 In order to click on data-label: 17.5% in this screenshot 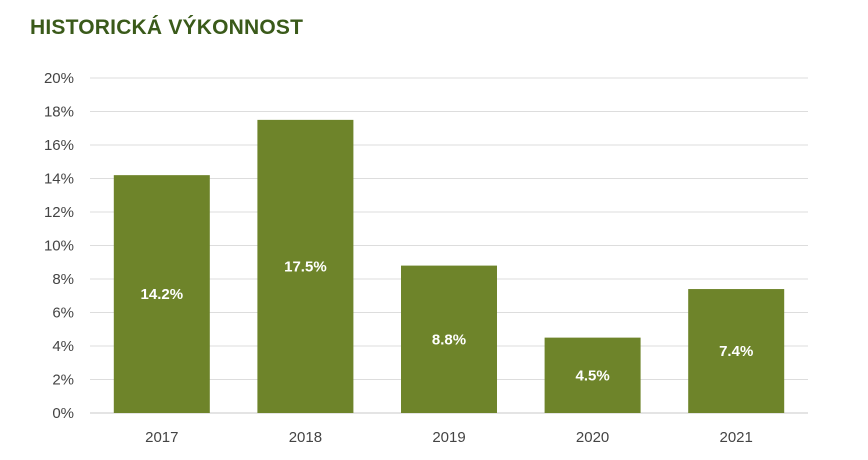, I will do `click(305, 266)`.